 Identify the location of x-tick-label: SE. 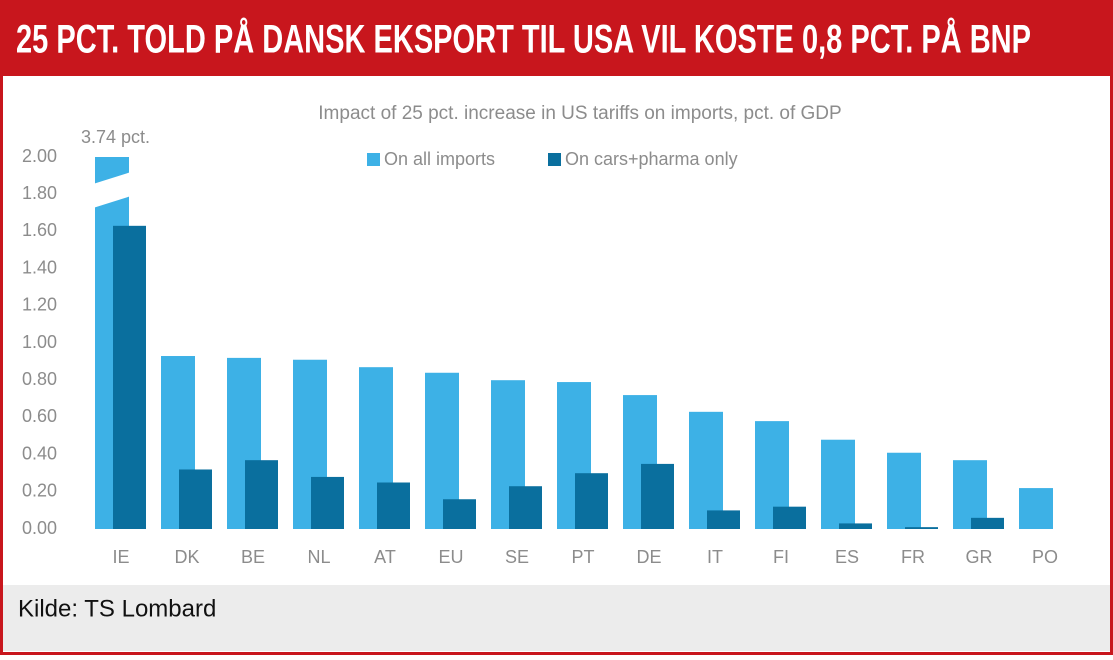
(517, 557).